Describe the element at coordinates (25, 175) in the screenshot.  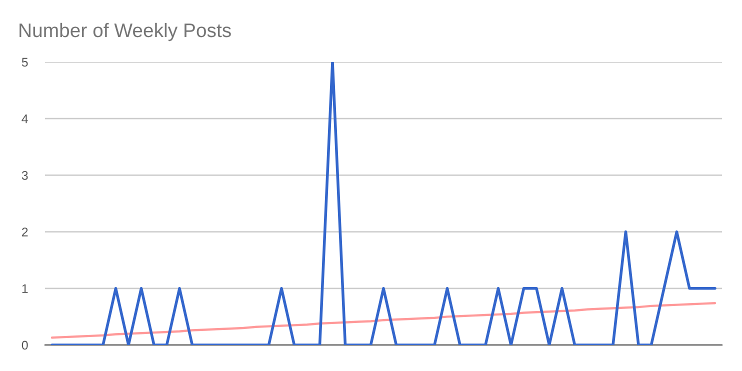
I see `y-tick-label: 3` at that location.